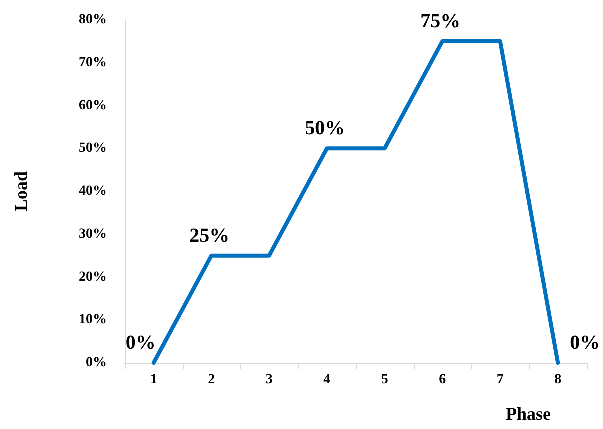  What do you see at coordinates (210, 235) in the screenshot?
I see `data-label: 25%` at bounding box center [210, 235].